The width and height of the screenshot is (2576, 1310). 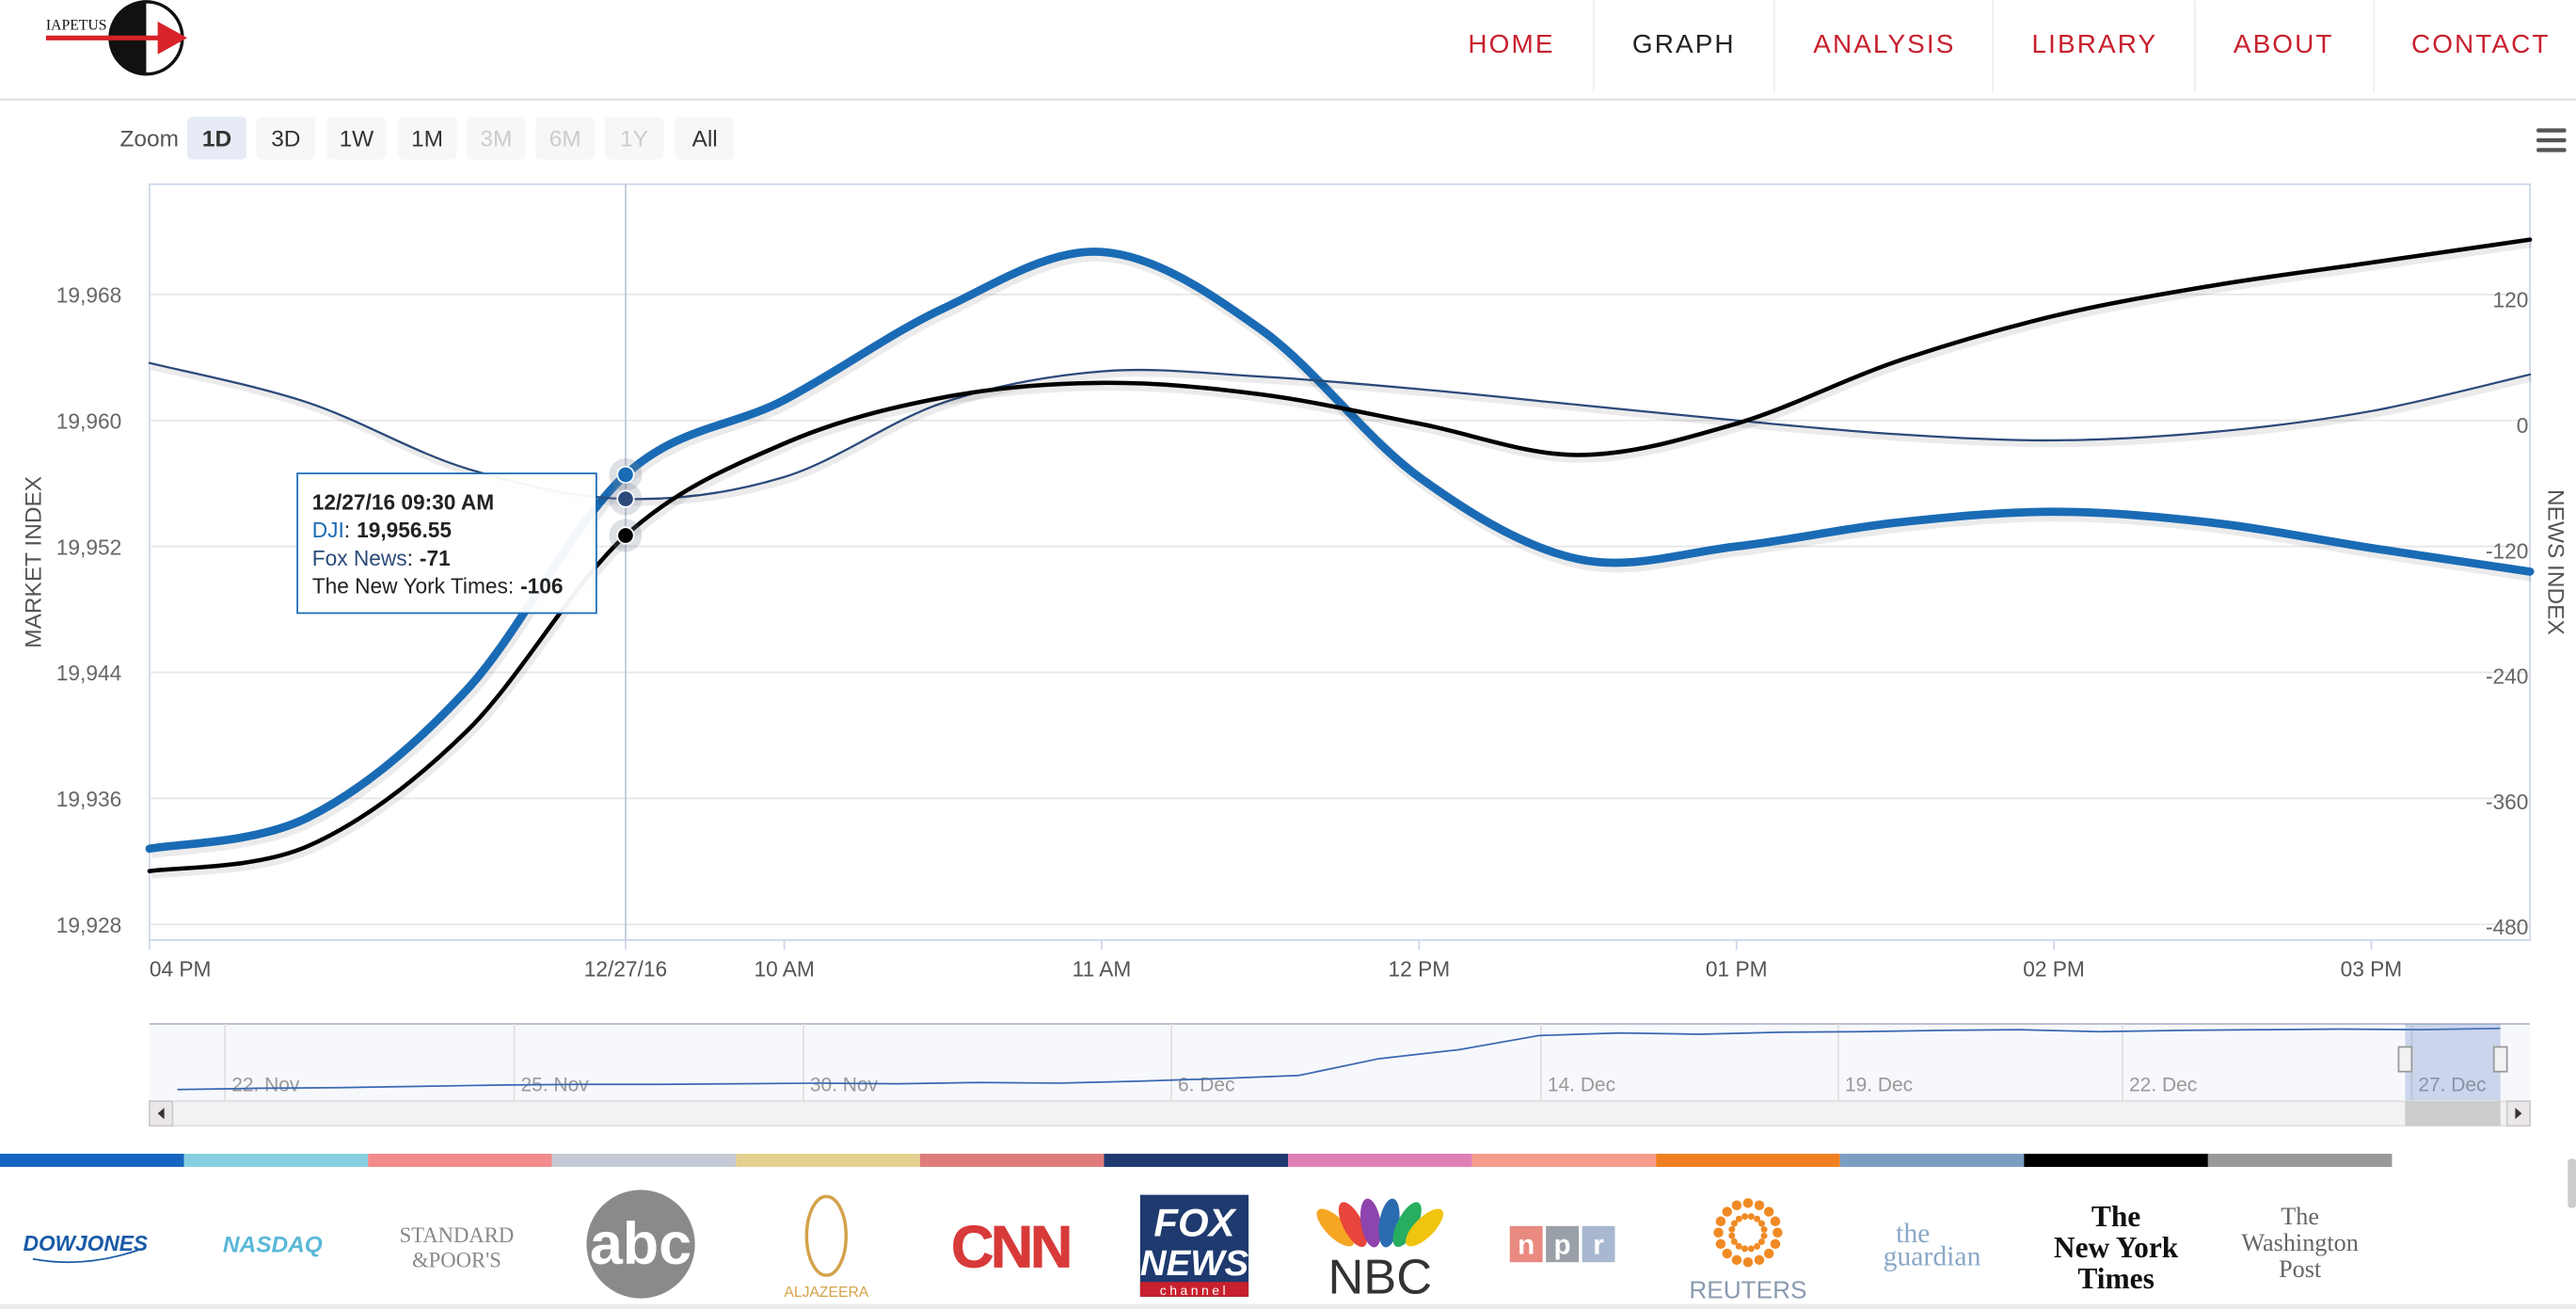 What do you see at coordinates (149, 139) in the screenshot?
I see `zoom-label: Zoom` at bounding box center [149, 139].